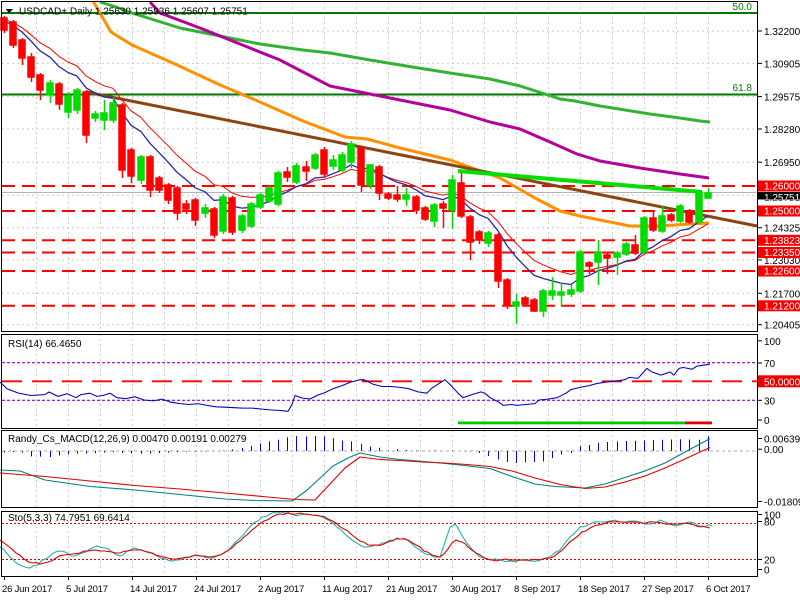 The height and width of the screenshot is (600, 800). I want to click on svg-text: 50.0, so click(743, 7).